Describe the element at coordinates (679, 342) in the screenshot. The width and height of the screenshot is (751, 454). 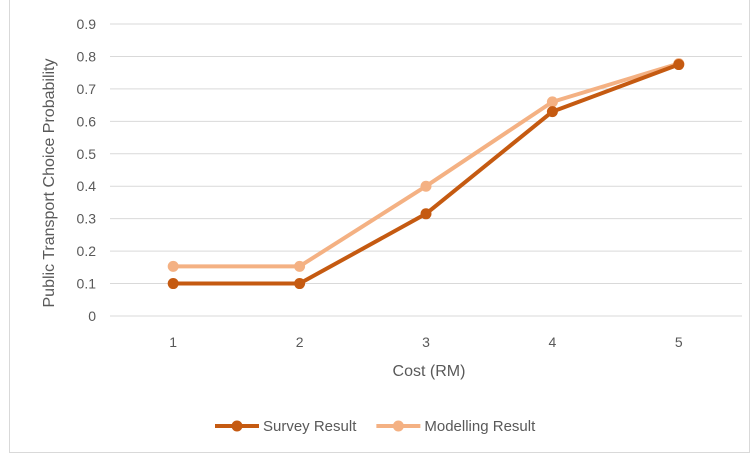
I see `x-tick-label: 5` at that location.